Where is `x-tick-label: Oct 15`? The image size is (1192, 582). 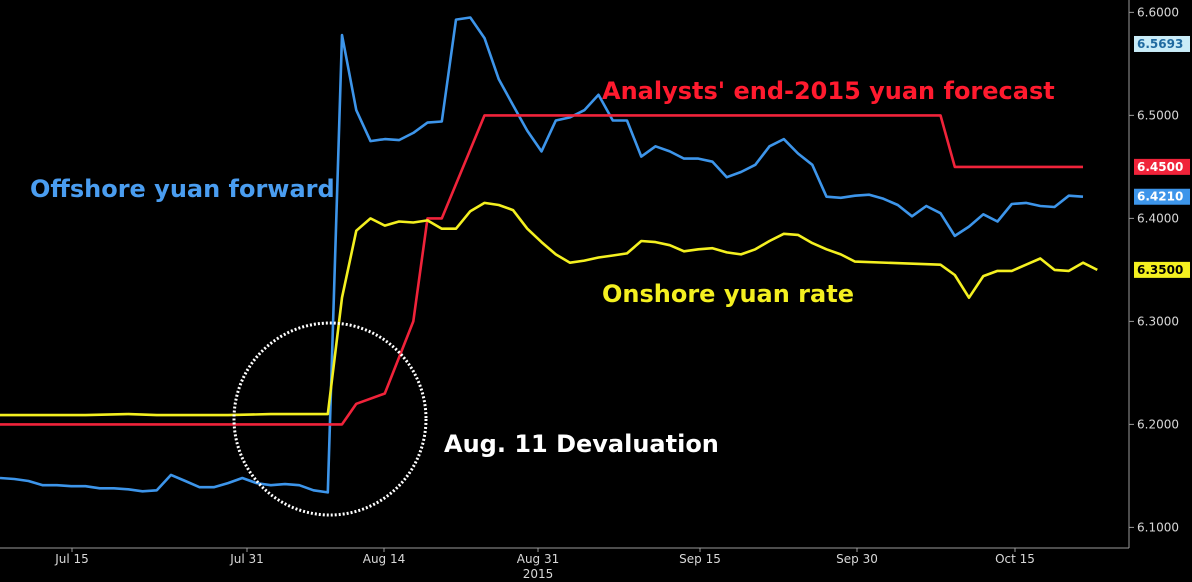
x-tick-label: Oct 15 is located at coordinates (1015, 559).